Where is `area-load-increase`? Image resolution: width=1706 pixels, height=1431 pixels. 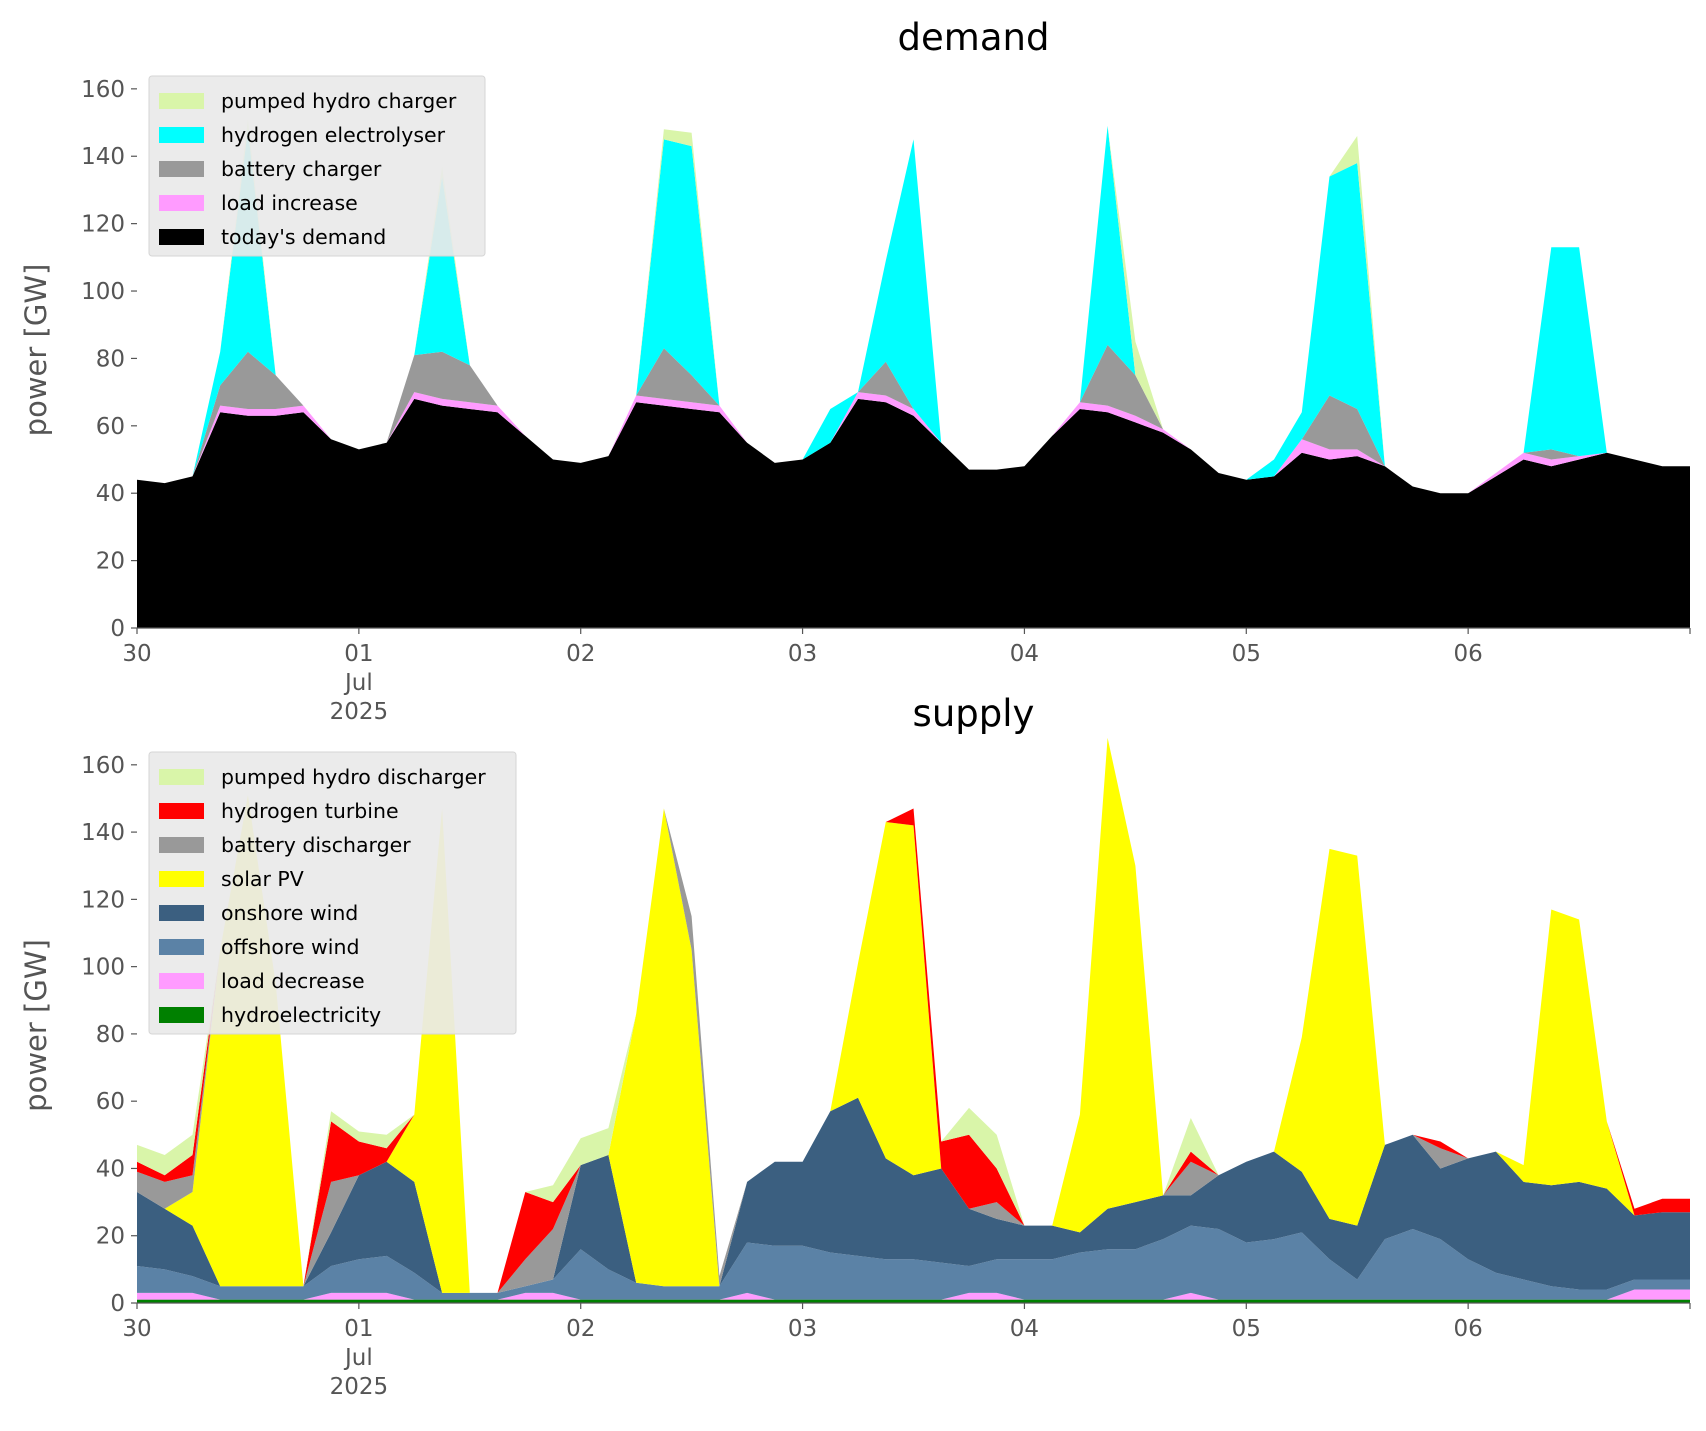 area-load-increase is located at coordinates (913, 443).